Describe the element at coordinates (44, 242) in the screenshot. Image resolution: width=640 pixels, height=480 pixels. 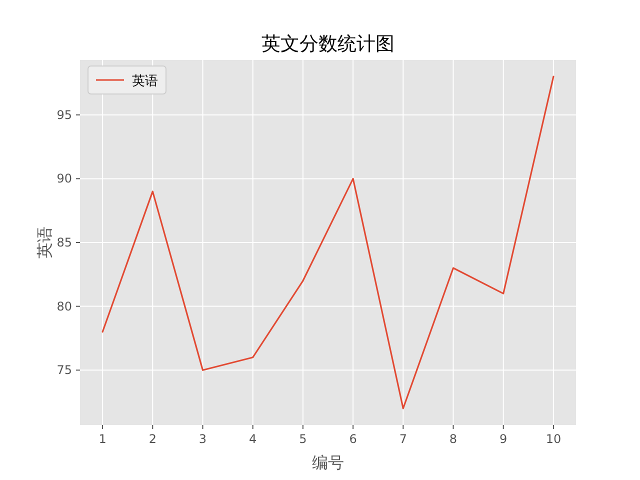
I see `y-axis-title: 英语` at that location.